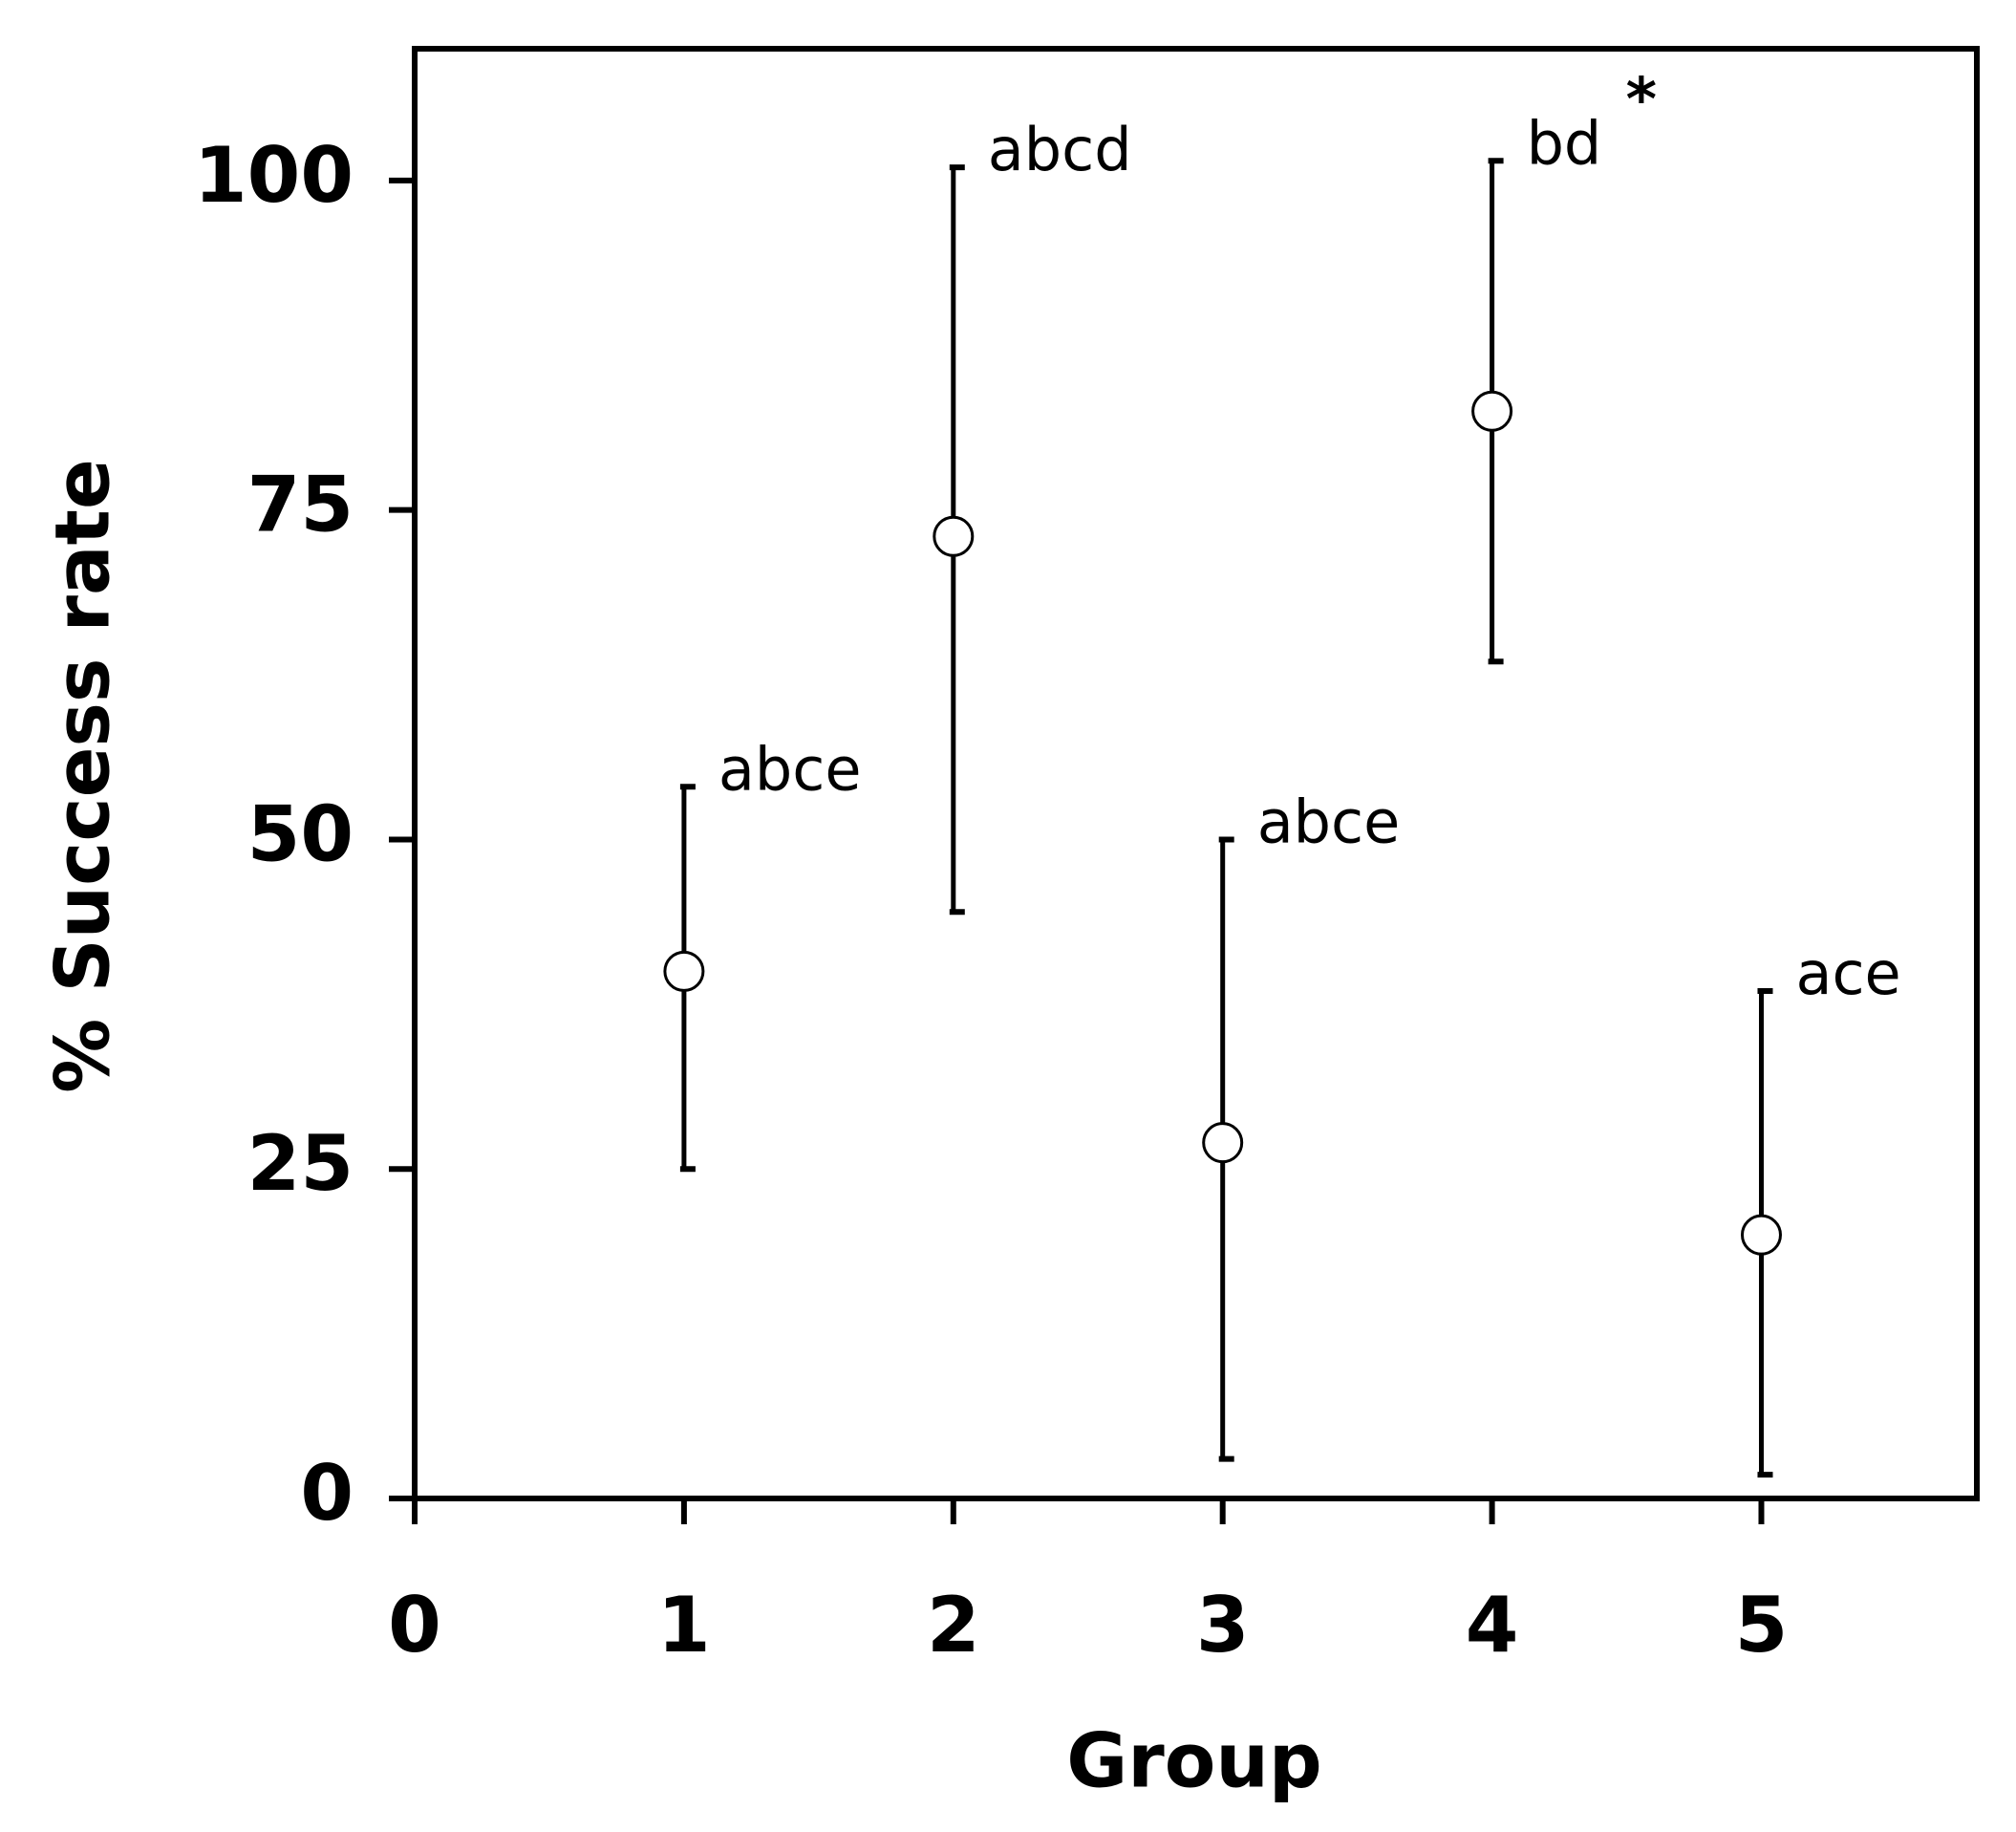 The width and height of the screenshot is (2016, 1832). I want to click on group-annotation: bd, so click(1564, 143).